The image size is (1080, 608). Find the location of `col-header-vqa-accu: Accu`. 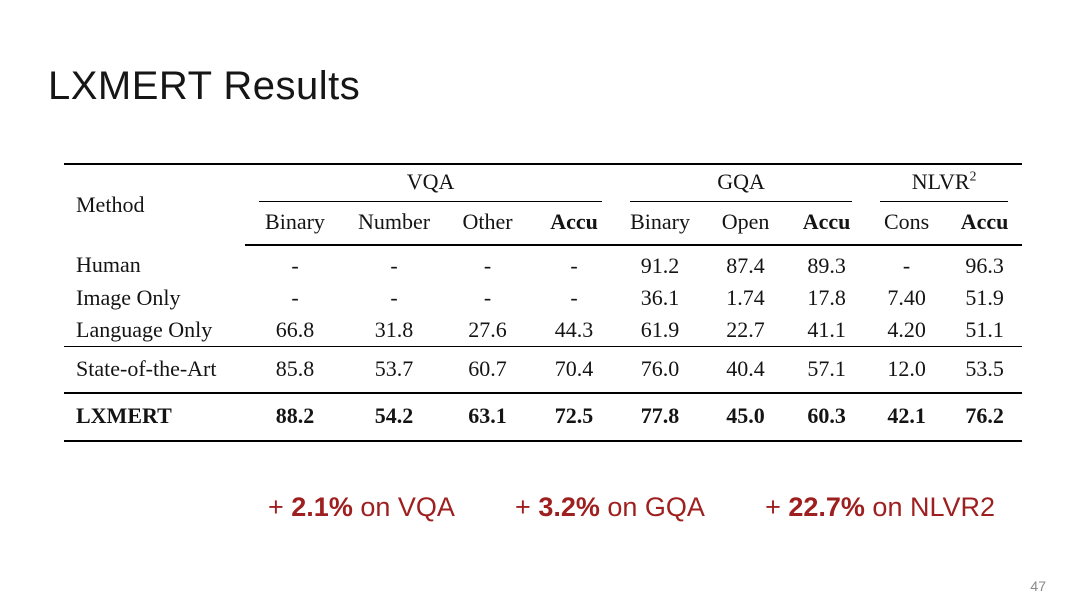

col-header-vqa-accu: Accu is located at coordinates (574, 223).